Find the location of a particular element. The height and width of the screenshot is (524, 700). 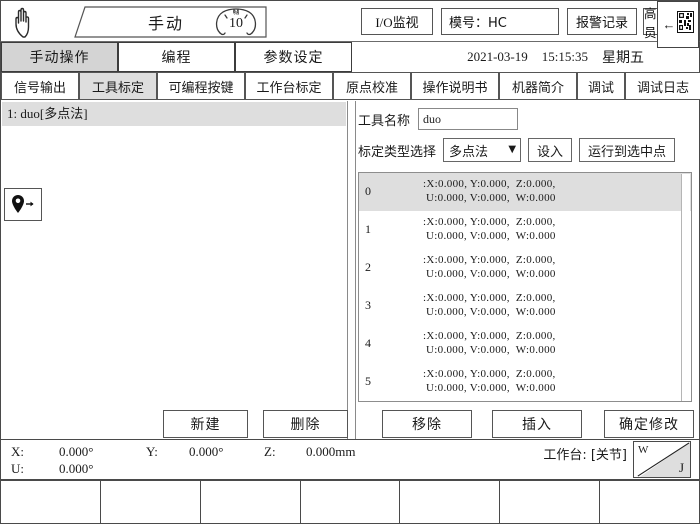

io-monitor-button: I/O监视 is located at coordinates (397, 21).